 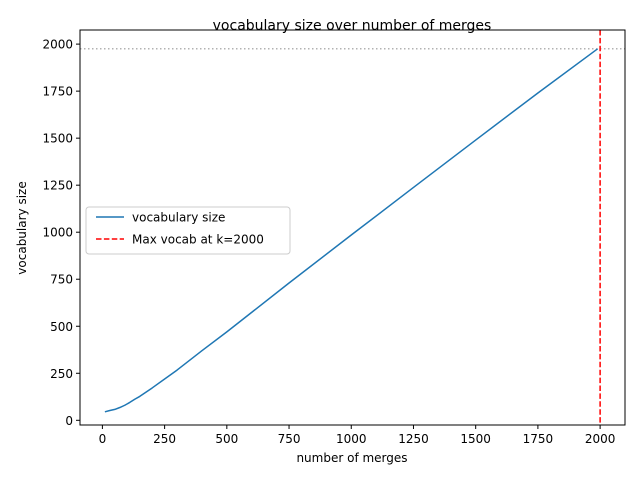 I want to click on x-axis: 0 250 500 750 1000 1250 1500 1750 2000, so click(x=357, y=435).